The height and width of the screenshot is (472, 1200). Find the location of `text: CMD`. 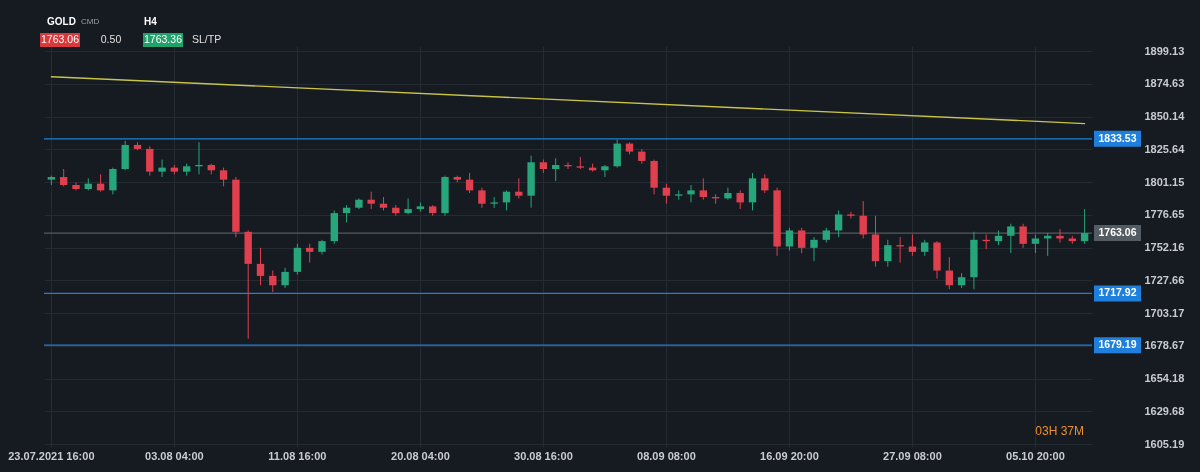

text: CMD is located at coordinates (90, 21).